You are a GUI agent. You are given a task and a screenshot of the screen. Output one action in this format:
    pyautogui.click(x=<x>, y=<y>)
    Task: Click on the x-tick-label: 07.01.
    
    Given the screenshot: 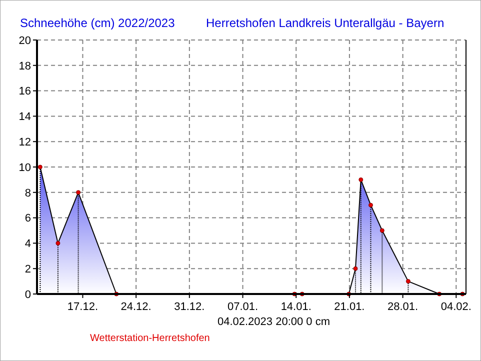 What is the action you would take?
    pyautogui.click(x=242, y=307)
    